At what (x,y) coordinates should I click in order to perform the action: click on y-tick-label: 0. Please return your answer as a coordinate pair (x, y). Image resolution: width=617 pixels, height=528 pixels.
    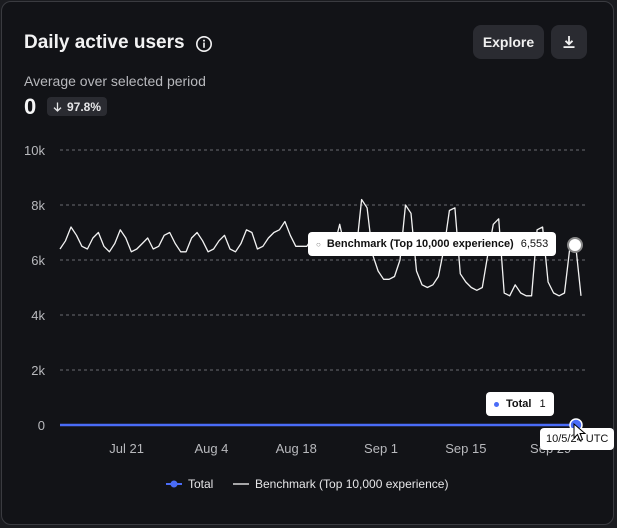
    Looking at the image, I should click on (41, 425).